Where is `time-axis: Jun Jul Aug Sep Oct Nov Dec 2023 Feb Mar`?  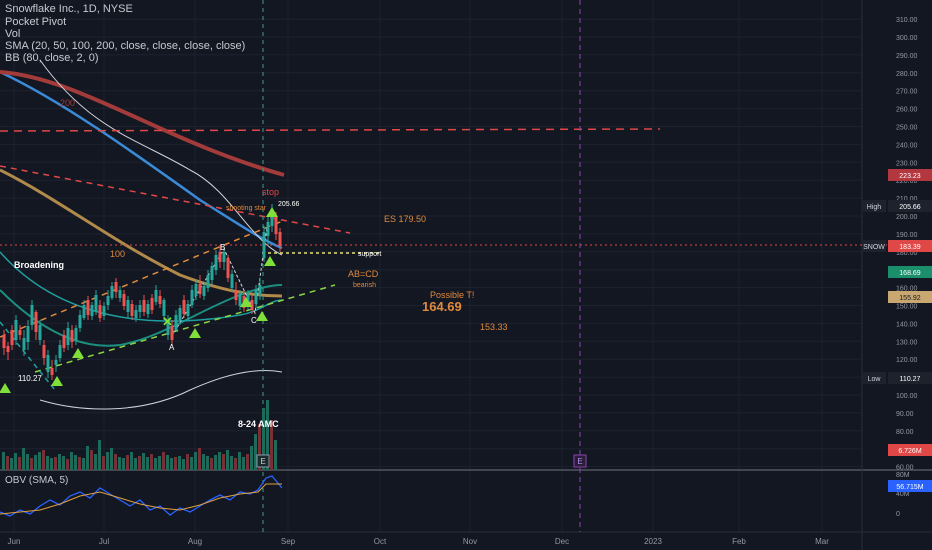
time-axis: Jun Jul Aug Sep Oct Nov Dec 2023 Feb Mar is located at coordinates (419, 541).